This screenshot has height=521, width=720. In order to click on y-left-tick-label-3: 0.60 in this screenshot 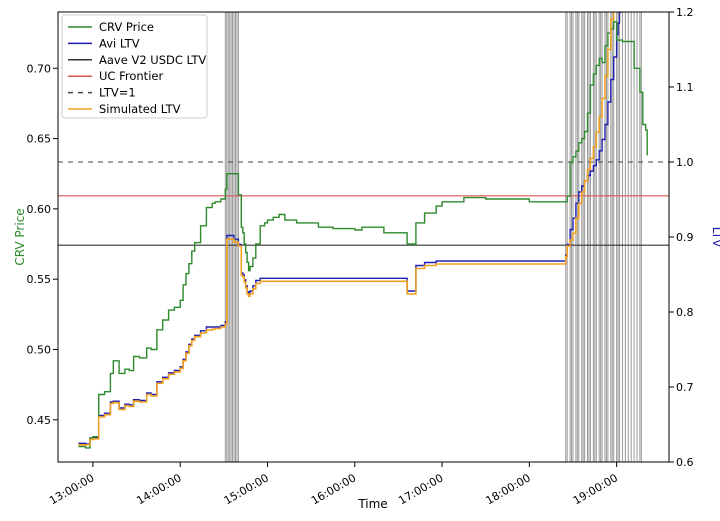, I will do `click(39, 209)`.